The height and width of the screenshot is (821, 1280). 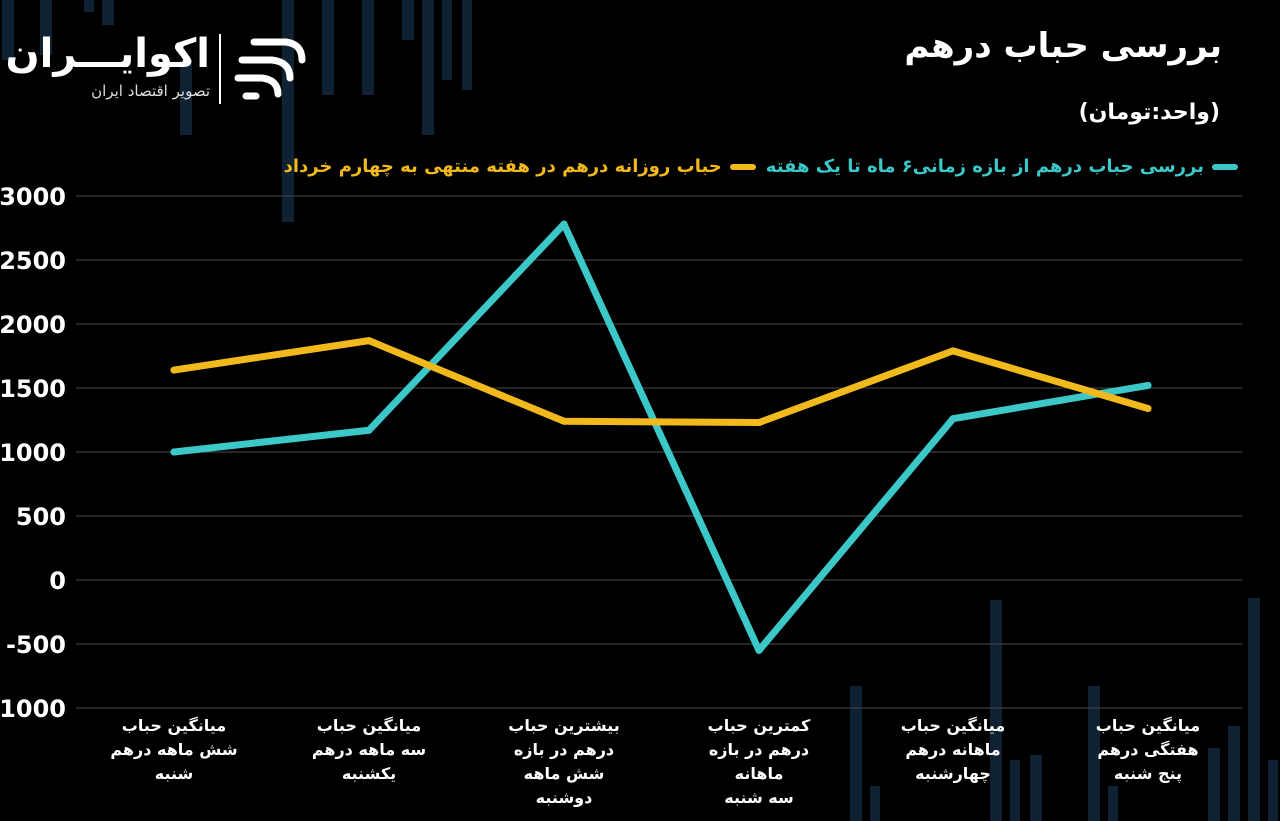 What do you see at coordinates (41, 517) in the screenshot?
I see `y-tick-label: 500` at bounding box center [41, 517].